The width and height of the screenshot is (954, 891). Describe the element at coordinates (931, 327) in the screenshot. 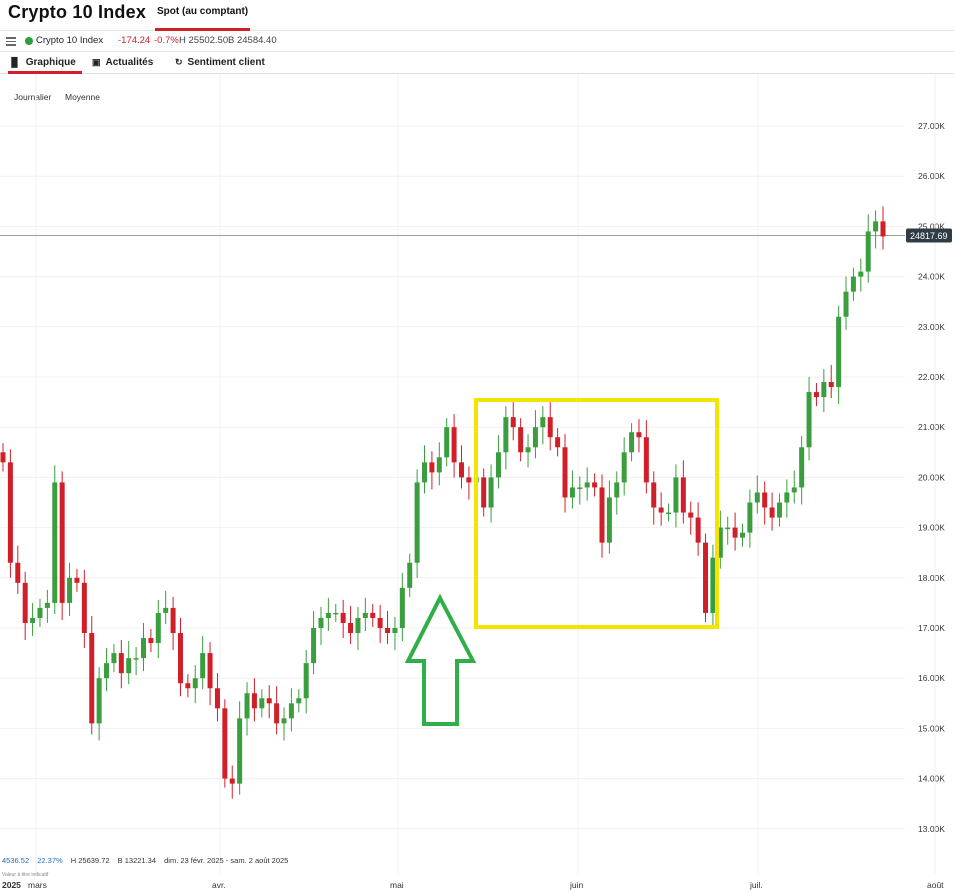

I see `y-tick-label: 23.00K` at that location.